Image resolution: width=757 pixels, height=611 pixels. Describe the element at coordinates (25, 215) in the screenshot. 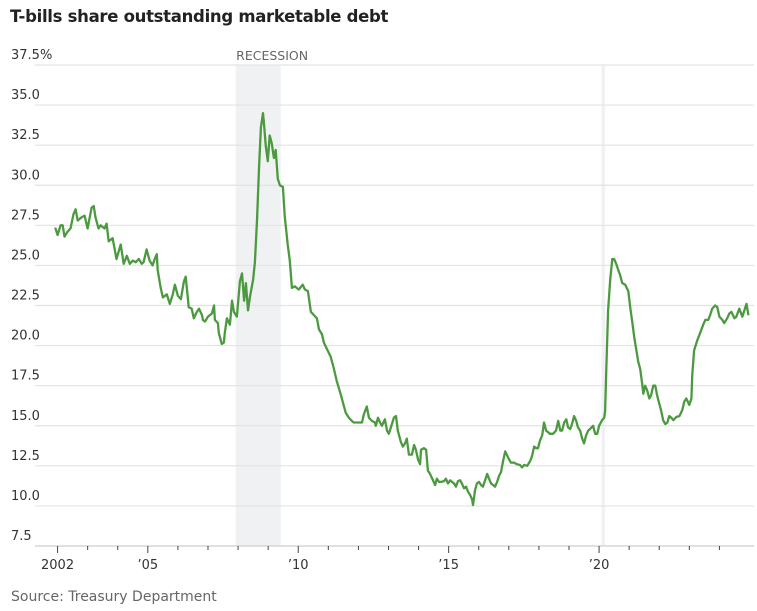

I see `y-tick-label: 27.5` at that location.